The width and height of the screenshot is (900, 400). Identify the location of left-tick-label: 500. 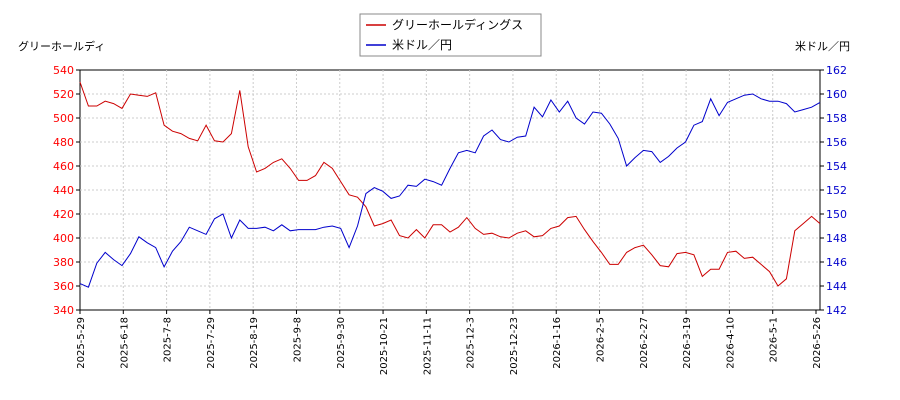
(63, 118).